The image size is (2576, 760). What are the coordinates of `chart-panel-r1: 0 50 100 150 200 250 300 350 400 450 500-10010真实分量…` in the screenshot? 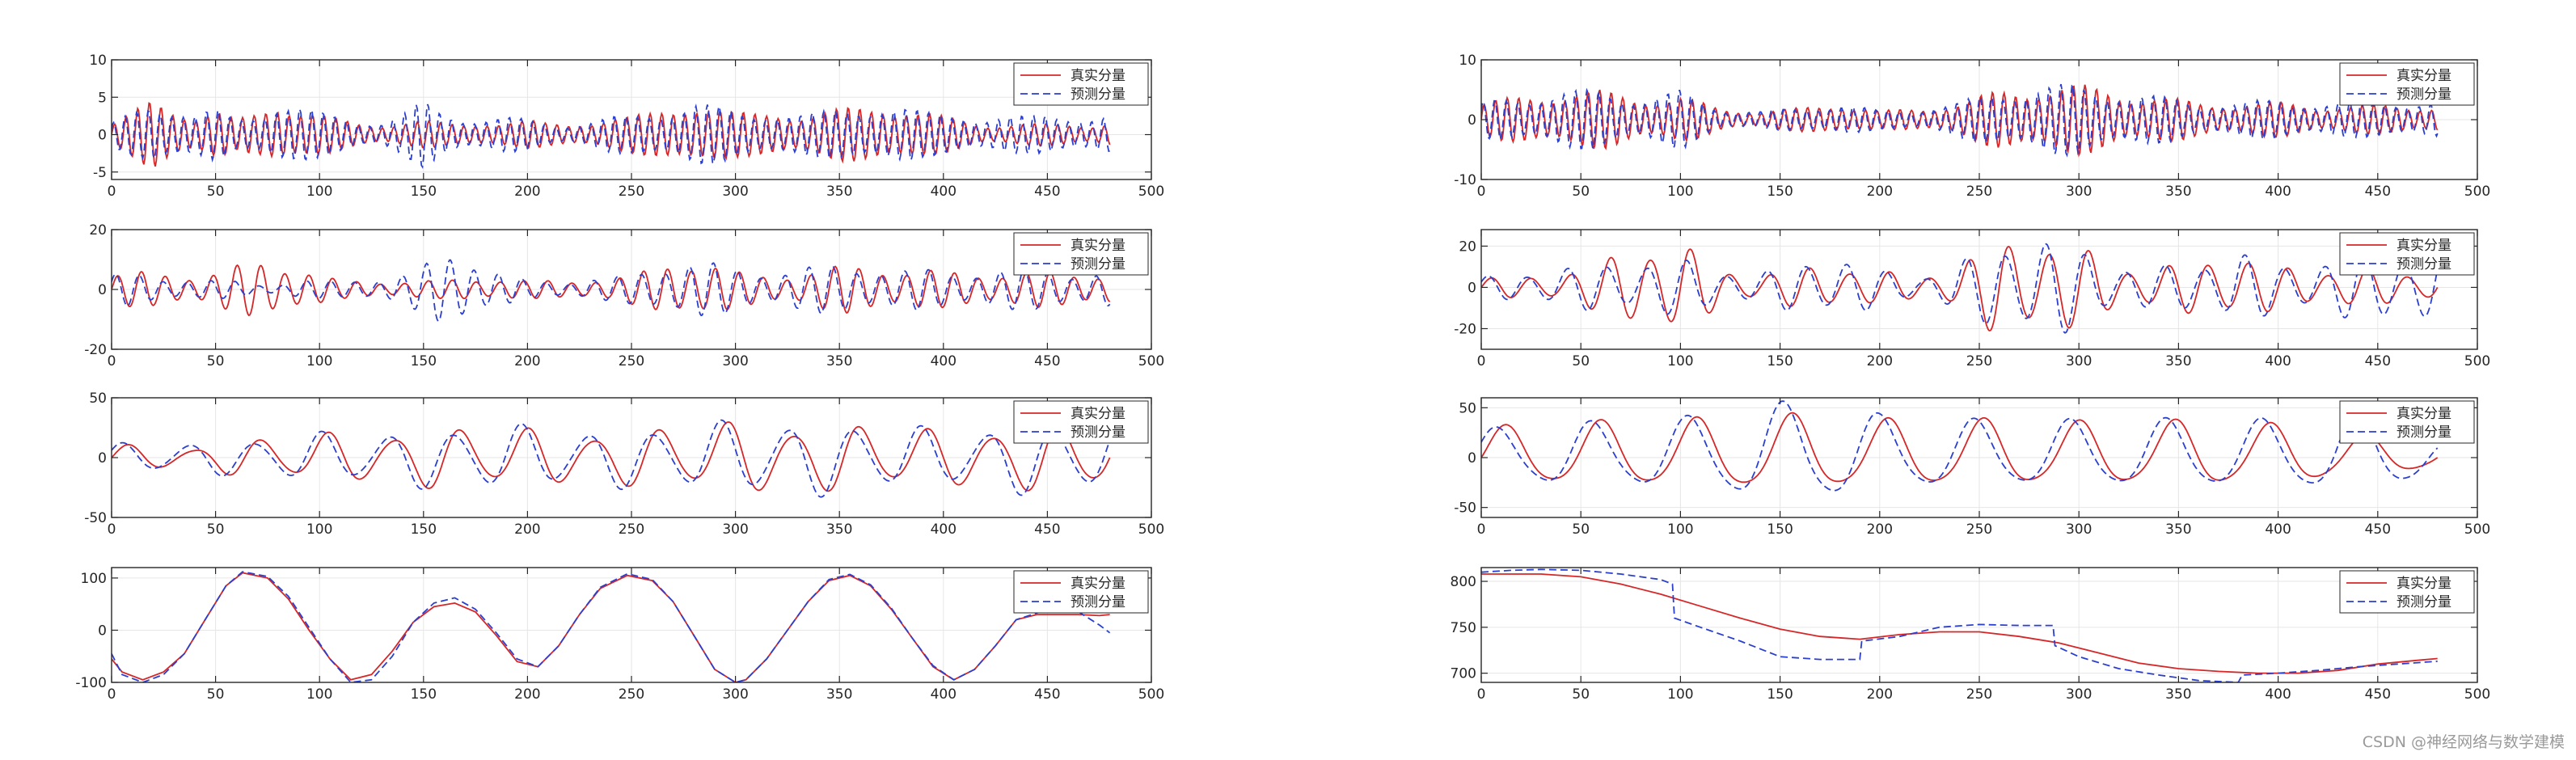 It's located at (1972, 126).